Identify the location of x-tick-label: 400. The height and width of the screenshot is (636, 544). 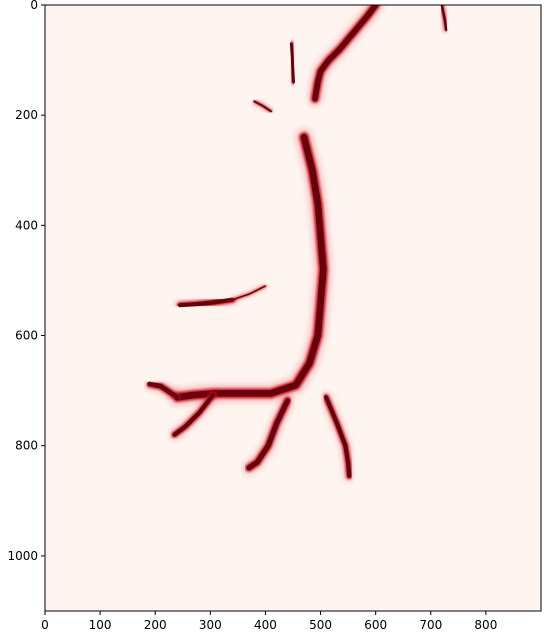
(265, 625).